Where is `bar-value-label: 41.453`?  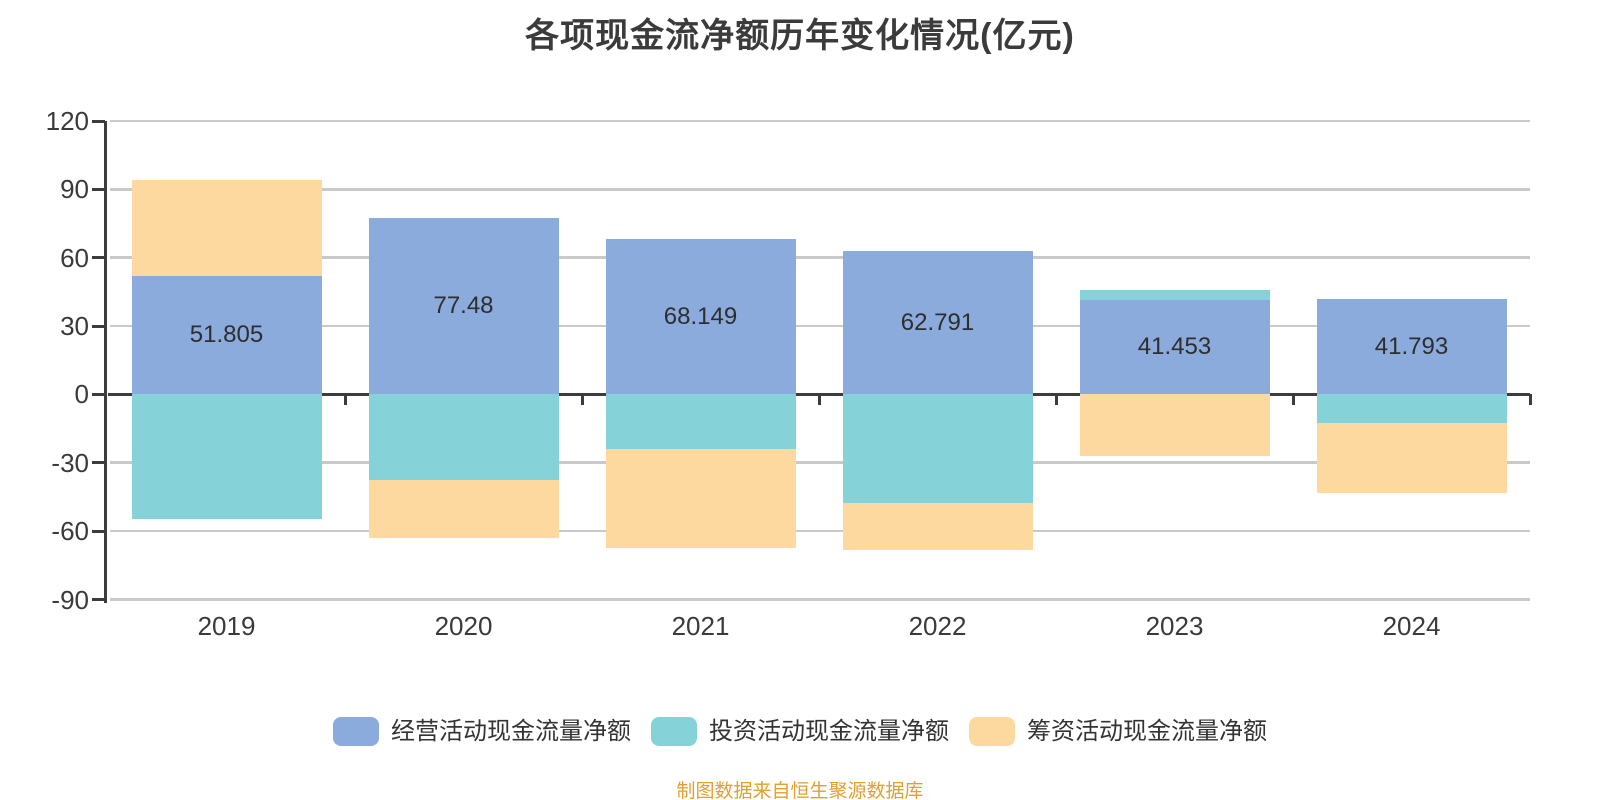
bar-value-label: 41.453 is located at coordinates (1174, 347).